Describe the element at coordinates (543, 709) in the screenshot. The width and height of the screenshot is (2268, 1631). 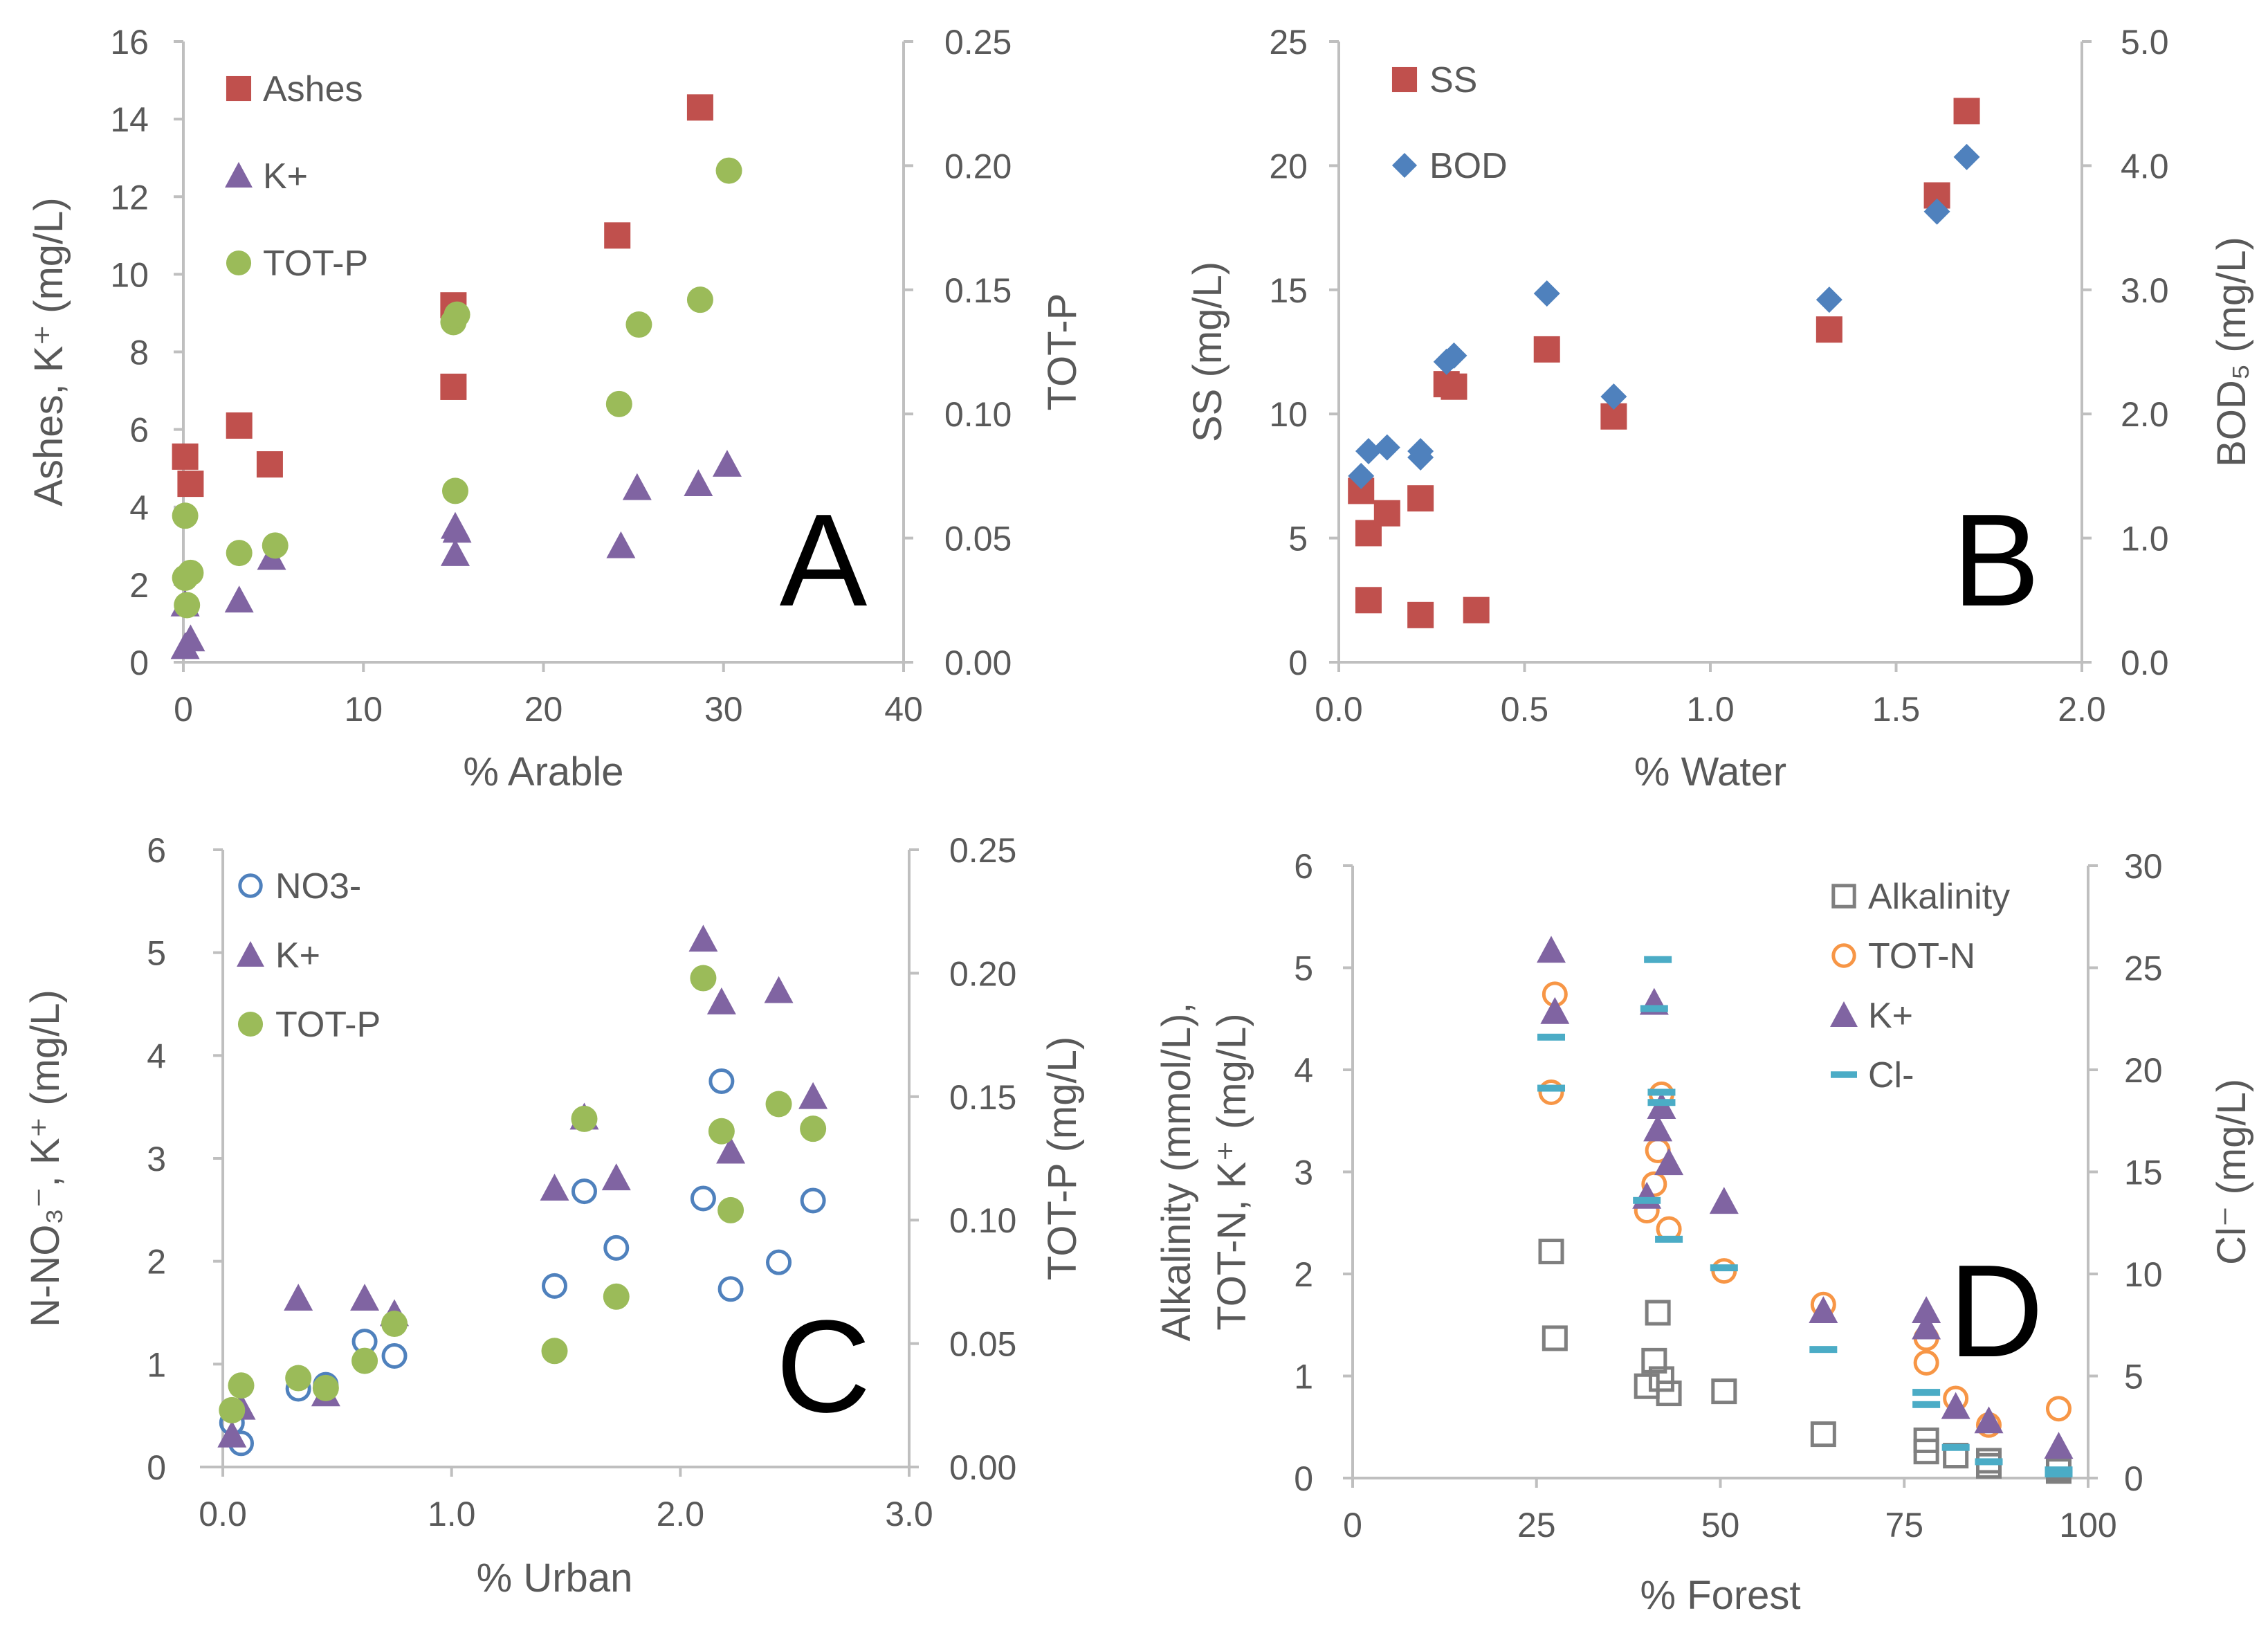
I see `panel-a-x-tick-label: 20` at that location.